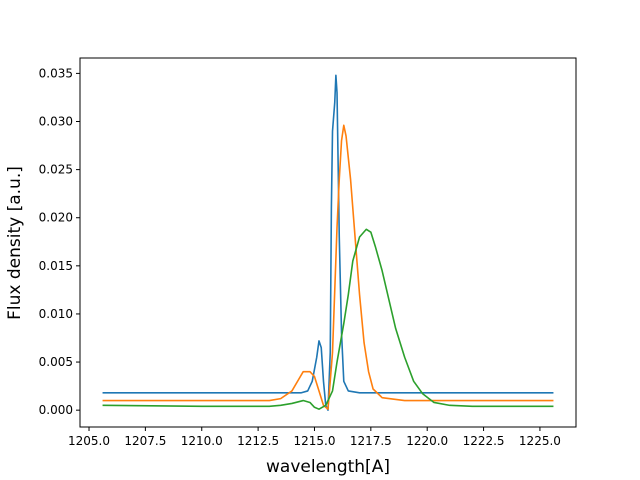 Image resolution: width=640 pixels, height=480 pixels. Describe the element at coordinates (56, 122) in the screenshot. I see `y-tick-label: 0.030` at that location.